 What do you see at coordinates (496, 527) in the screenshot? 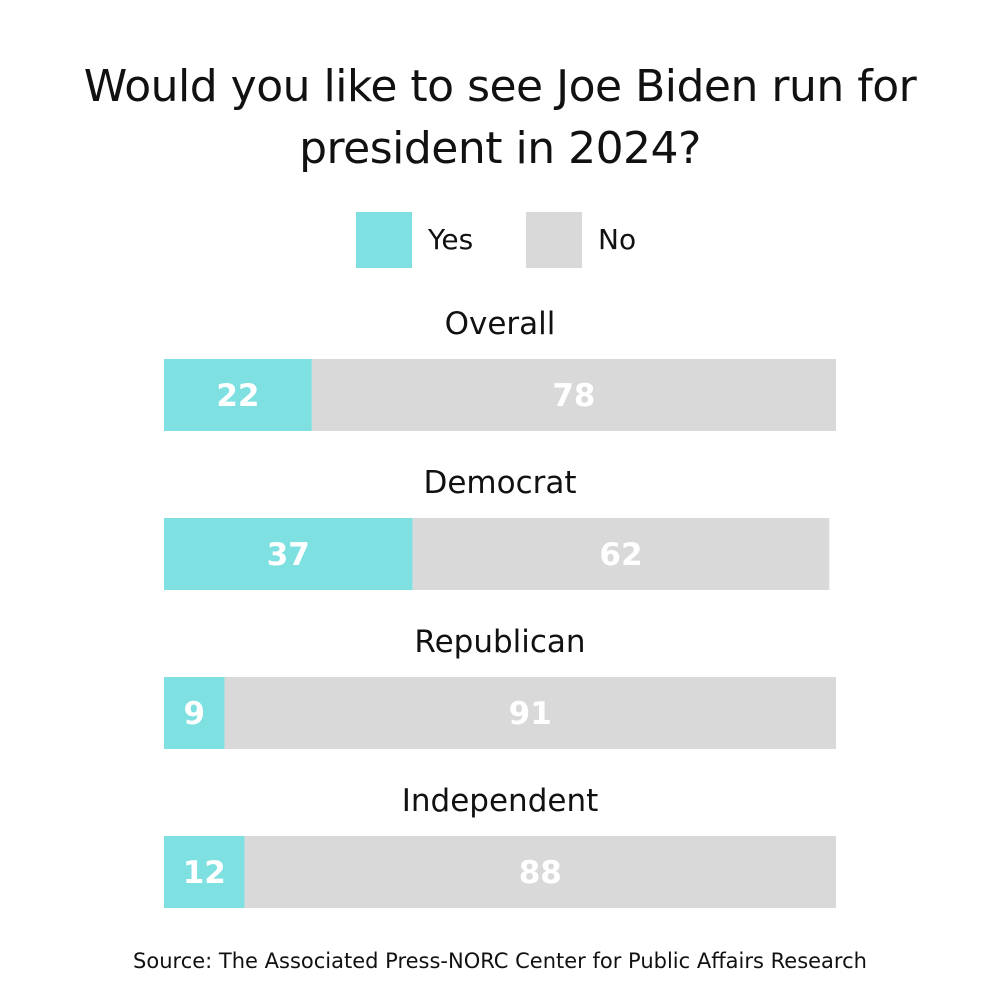
I see `bar-group-democrat: Democrat 37 62` at bounding box center [496, 527].